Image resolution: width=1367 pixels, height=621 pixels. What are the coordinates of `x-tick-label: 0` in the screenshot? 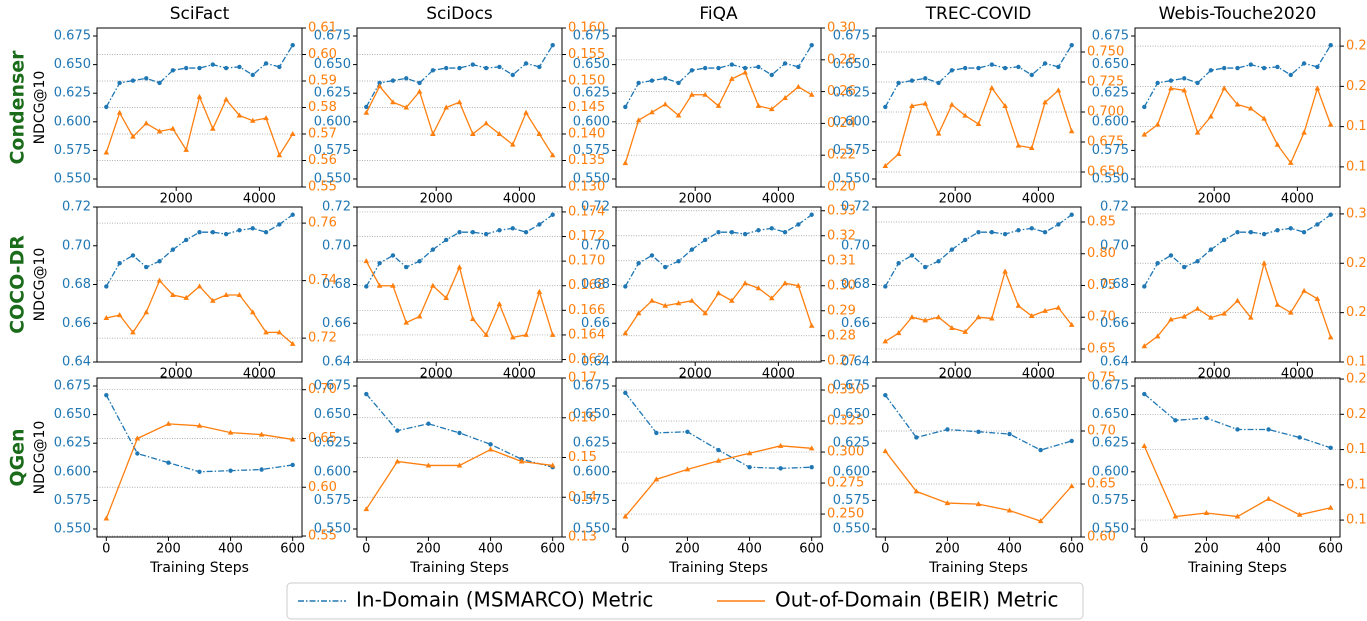 It's located at (625, 549).